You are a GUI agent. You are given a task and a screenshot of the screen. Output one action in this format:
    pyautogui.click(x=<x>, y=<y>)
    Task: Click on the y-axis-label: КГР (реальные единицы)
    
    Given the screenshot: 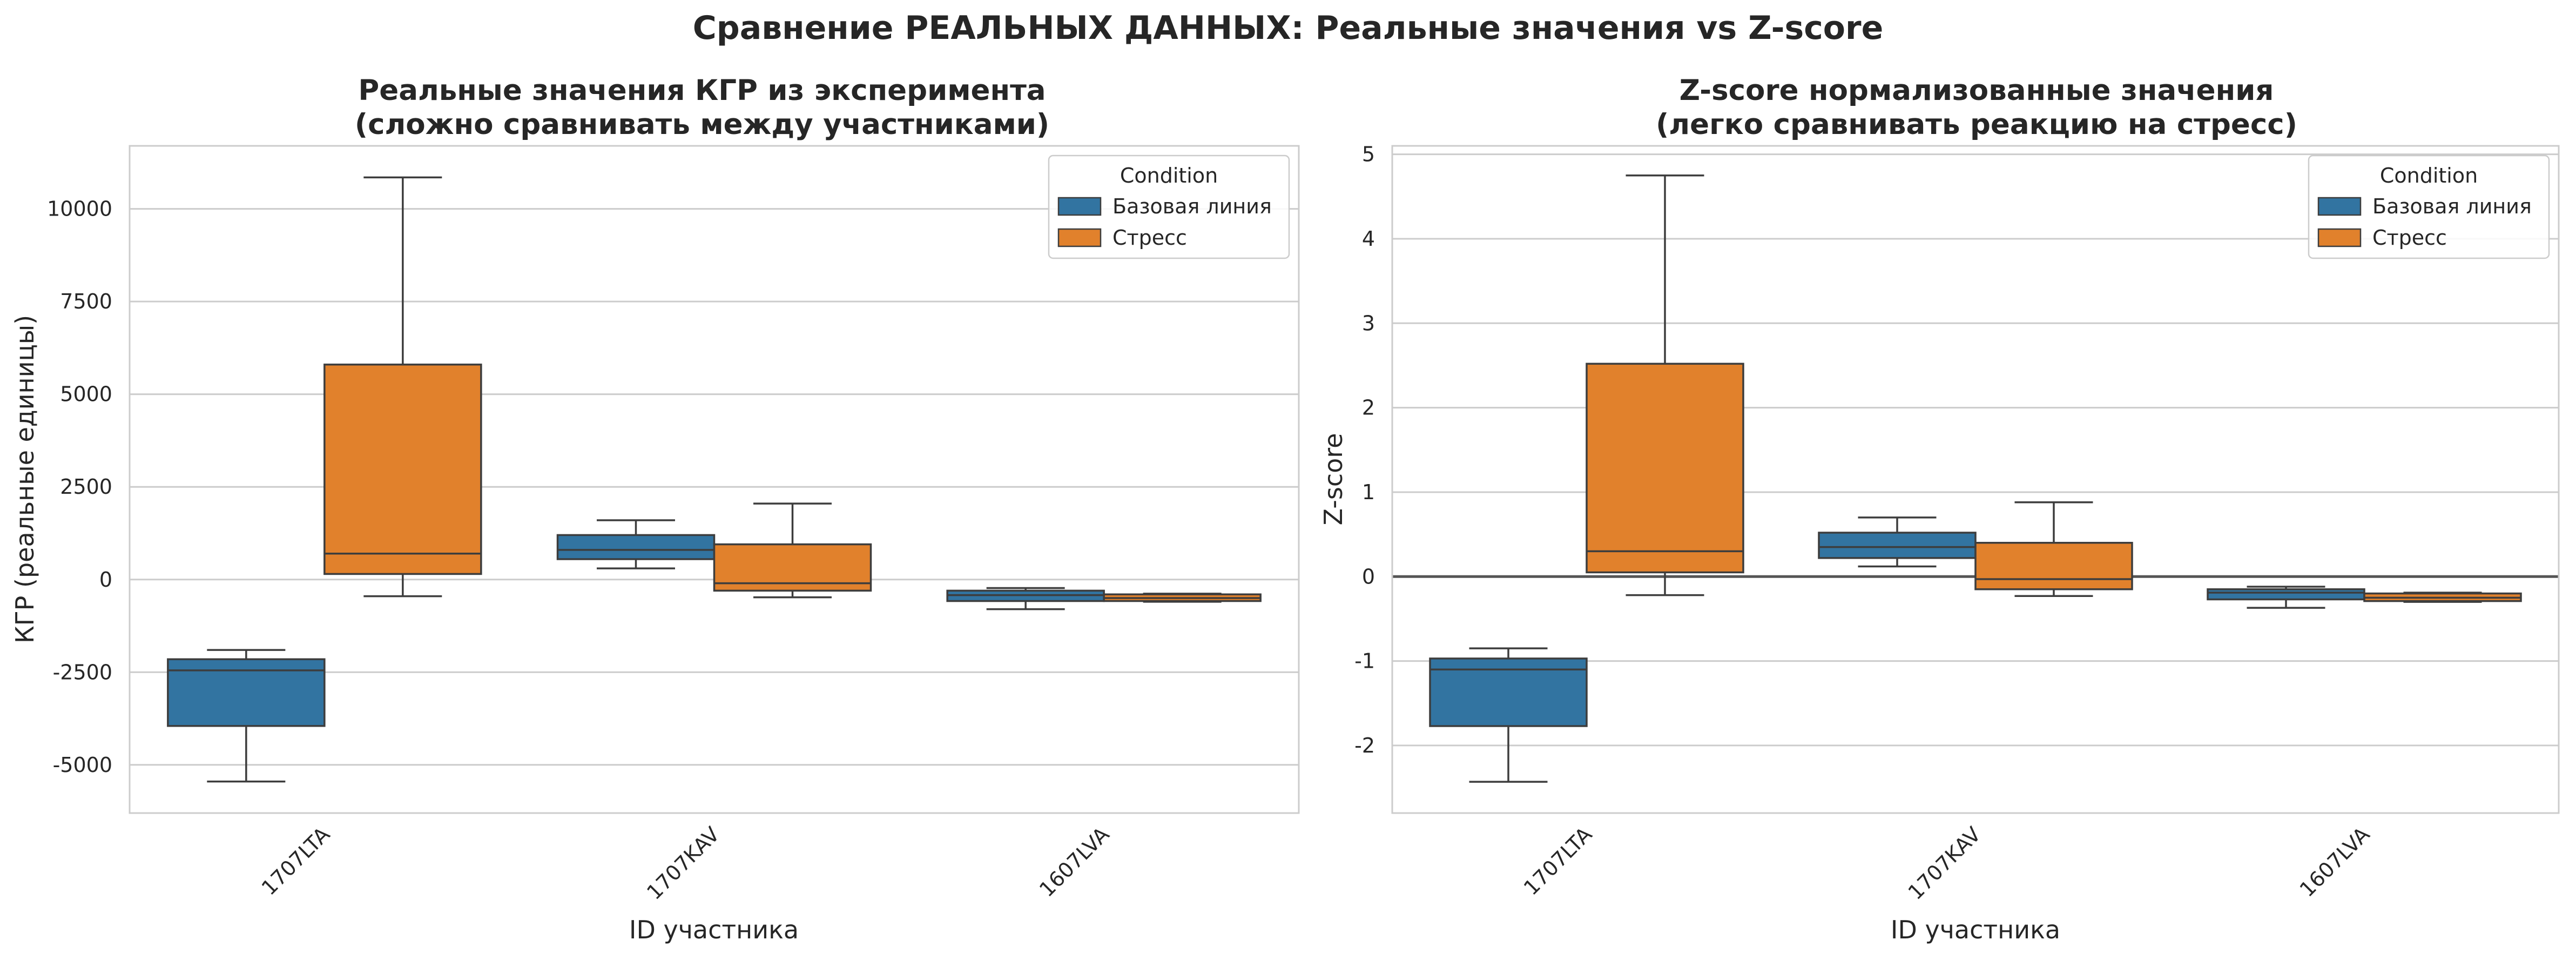 What is the action you would take?
    pyautogui.click(x=24, y=479)
    